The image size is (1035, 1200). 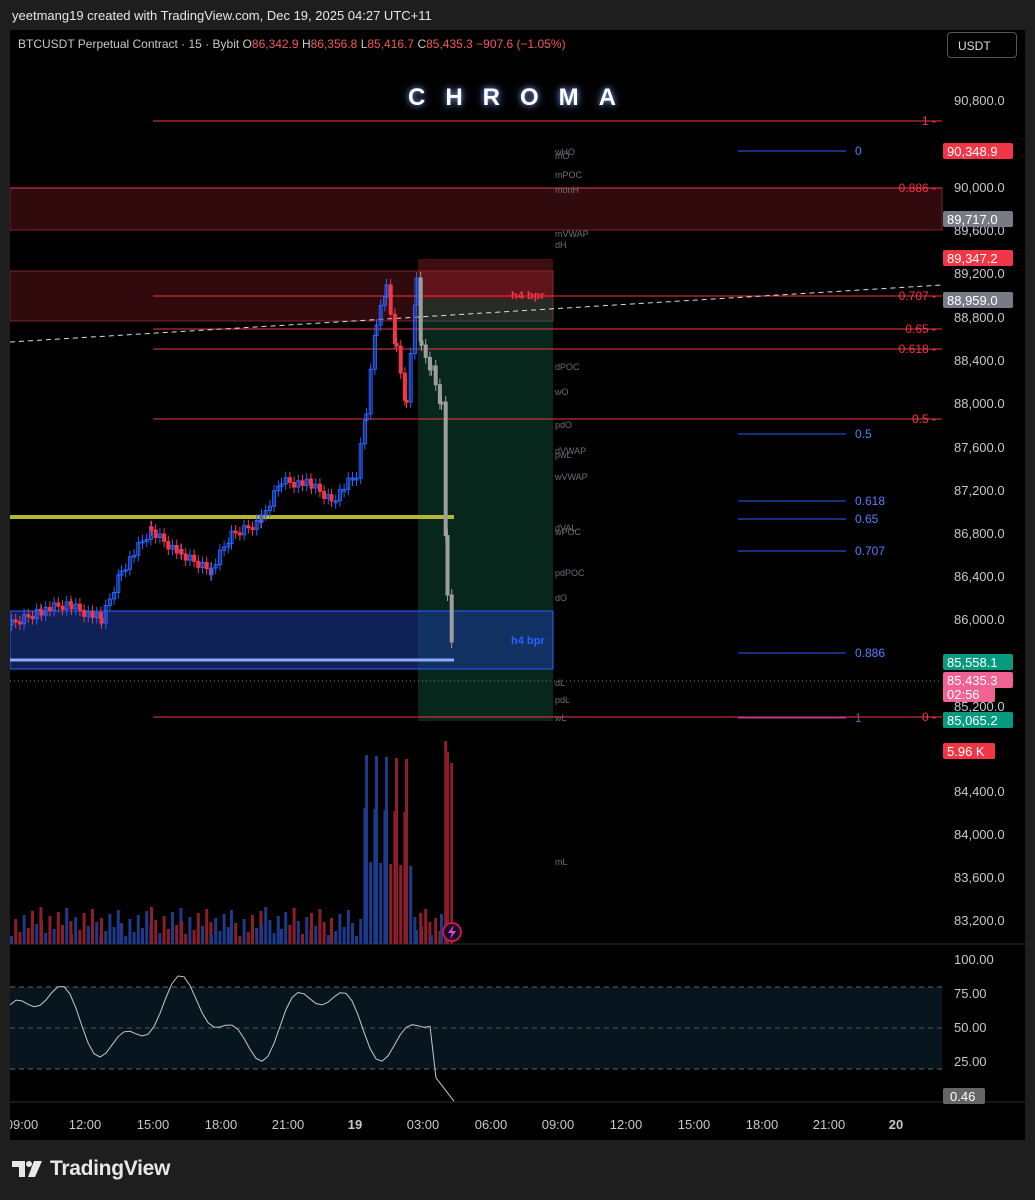 I want to click on blue-fib-label: 0.618, so click(x=870, y=501).